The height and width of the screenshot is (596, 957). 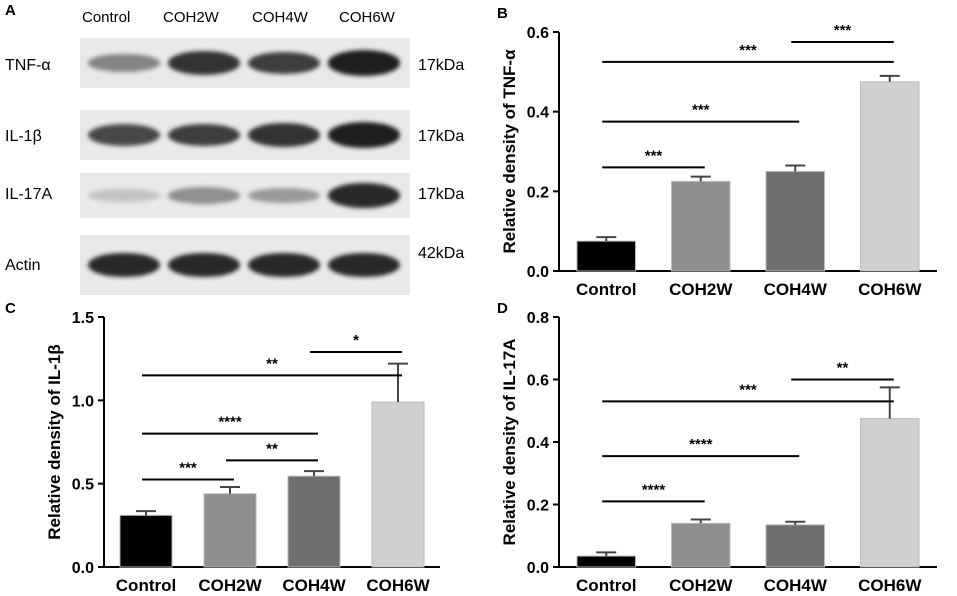 I want to click on y-tick-label: 1.5, so click(x=83, y=318).